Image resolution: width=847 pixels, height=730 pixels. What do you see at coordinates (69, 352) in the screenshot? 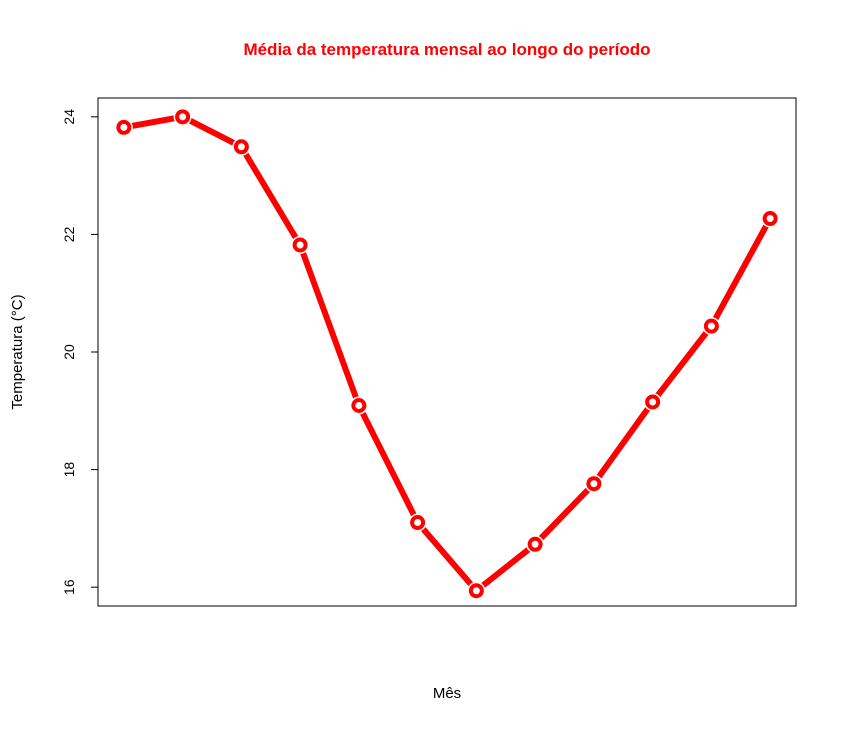
I see `y-tick-label: 20` at bounding box center [69, 352].